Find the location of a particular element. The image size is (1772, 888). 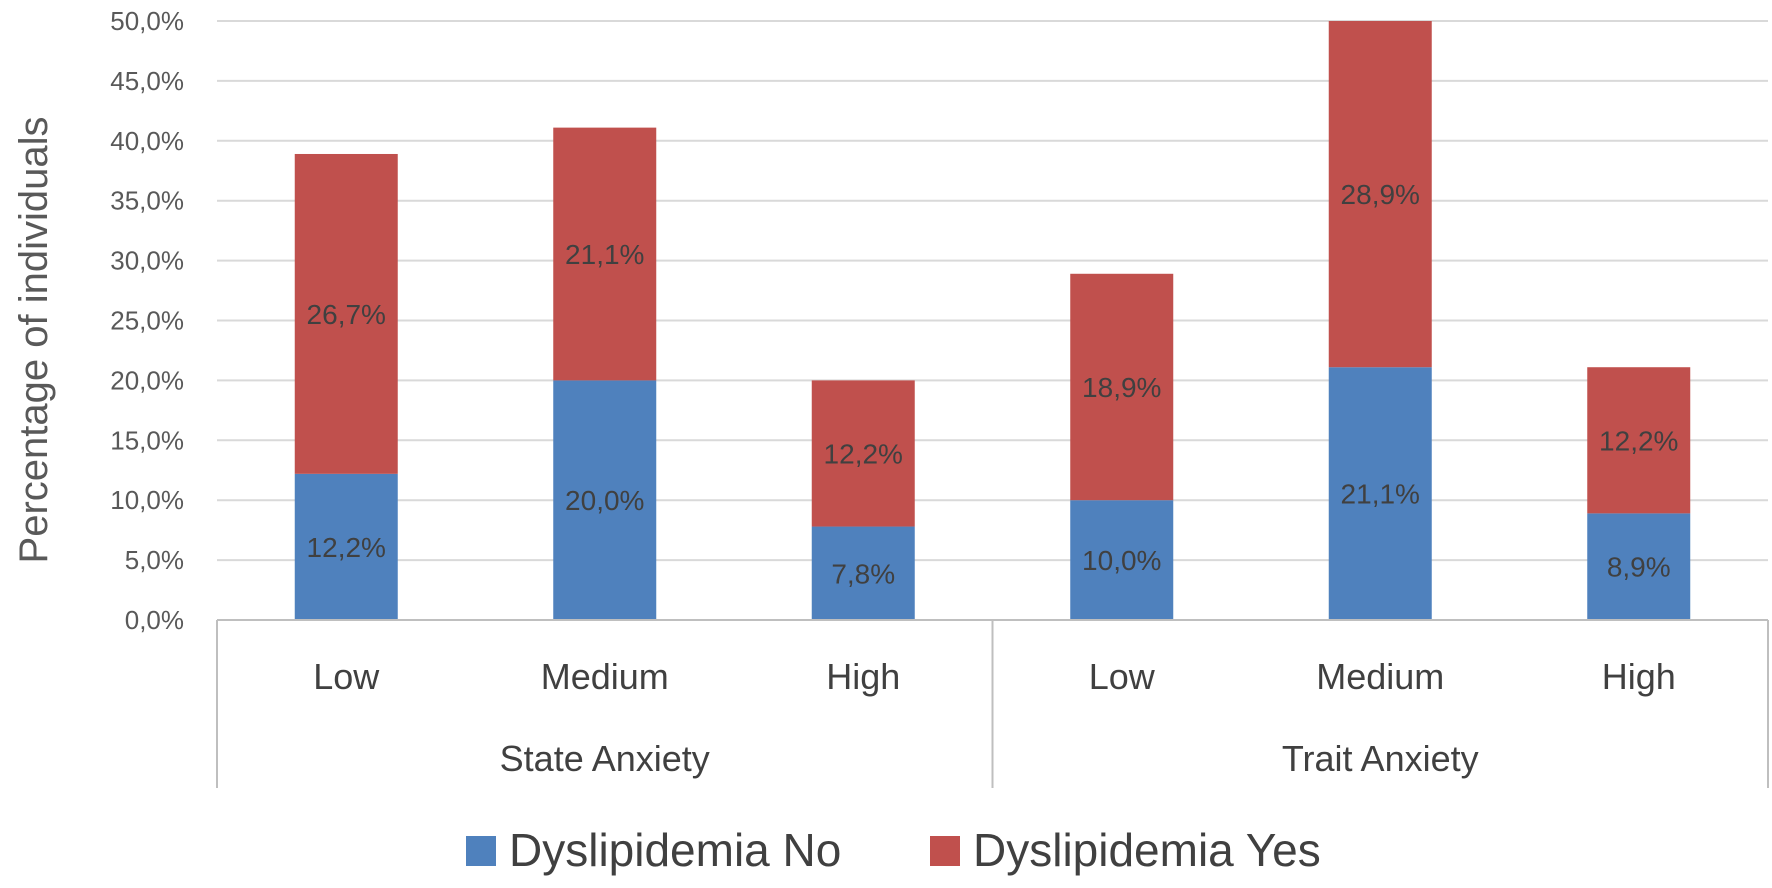

y-tick-label: 25,0% is located at coordinates (147, 321).